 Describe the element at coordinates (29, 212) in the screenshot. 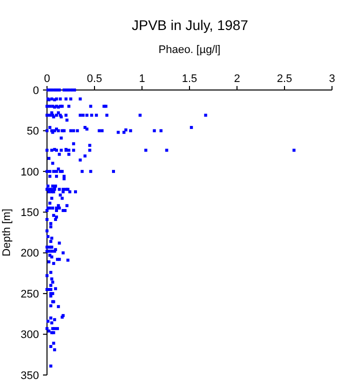

I see `y-tick-label: 150` at that location.